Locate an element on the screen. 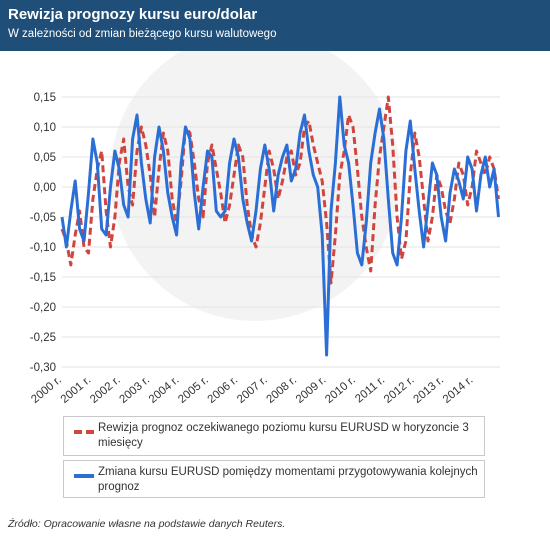  x-tick-label: 2007 r. is located at coordinates (252, 390).